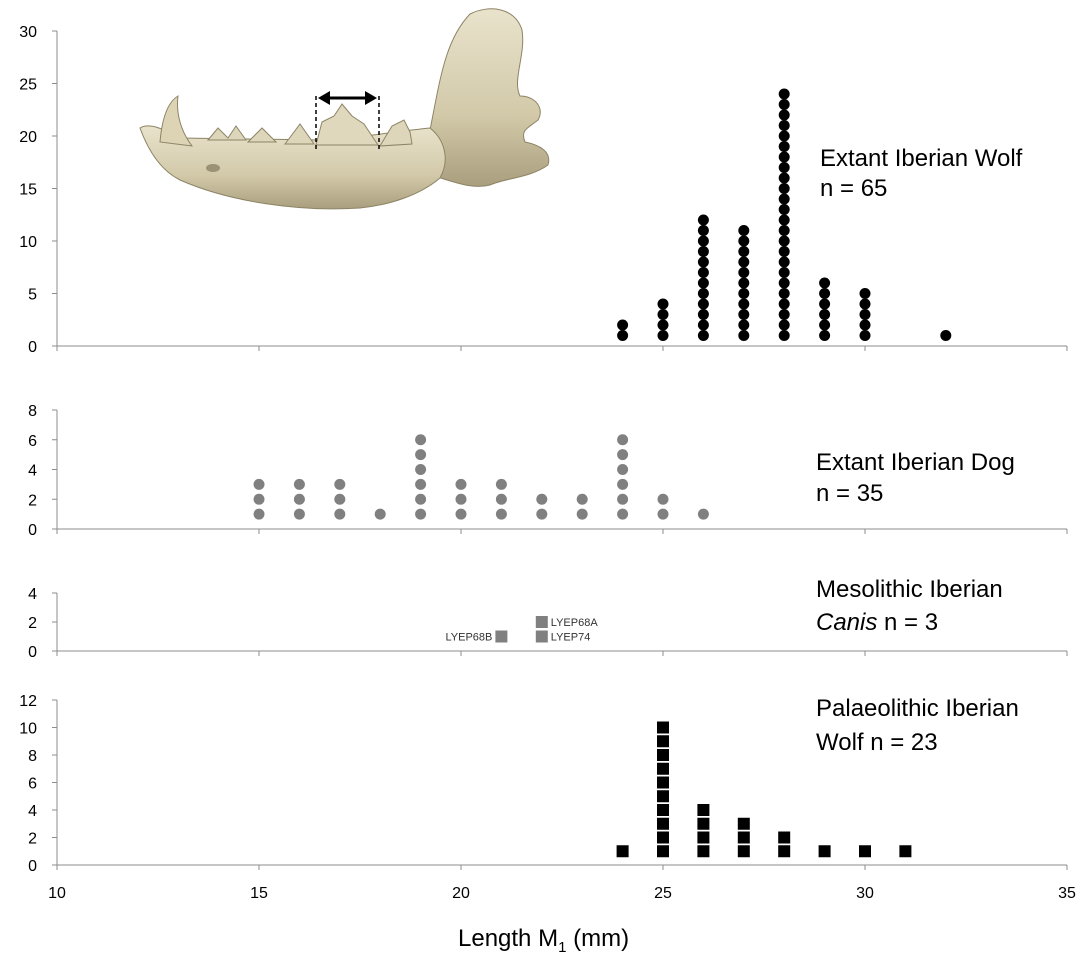 Image resolution: width=1086 pixels, height=958 pixels. I want to click on x-tick-label: 35, so click(1067, 893).